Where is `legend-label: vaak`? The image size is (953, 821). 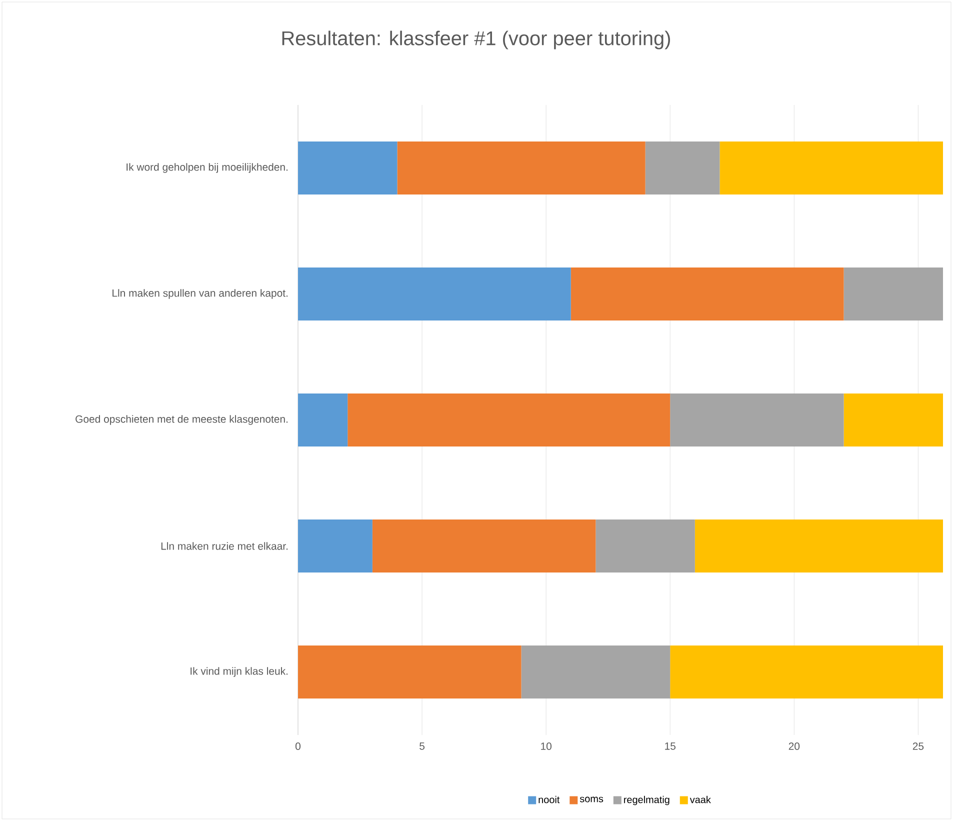
legend-label: vaak is located at coordinates (700, 800).